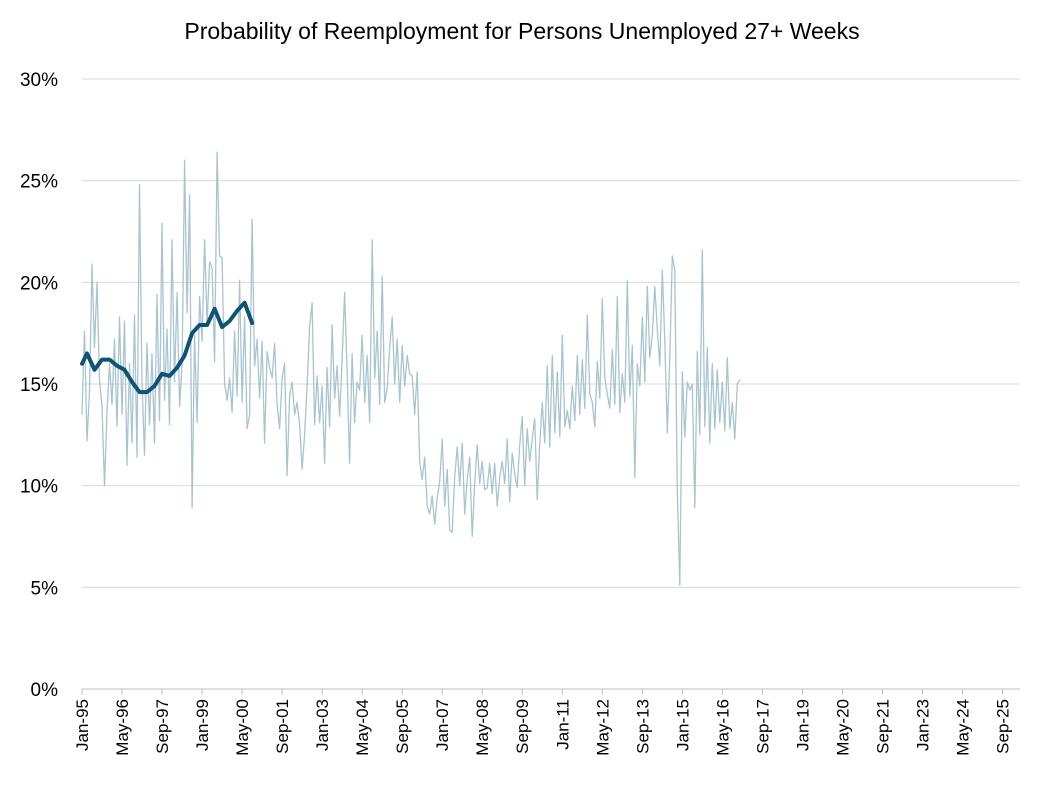 This screenshot has height=793, width=1044. I want to click on y-tick-label: 15%, so click(39, 385).